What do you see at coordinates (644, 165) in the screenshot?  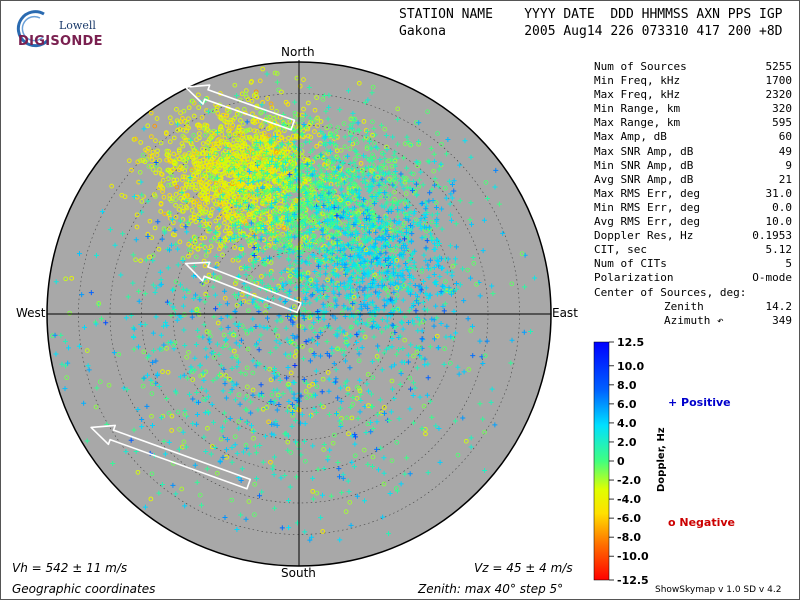 I see `stat-label: Min SNR Amp, dB` at bounding box center [644, 165].